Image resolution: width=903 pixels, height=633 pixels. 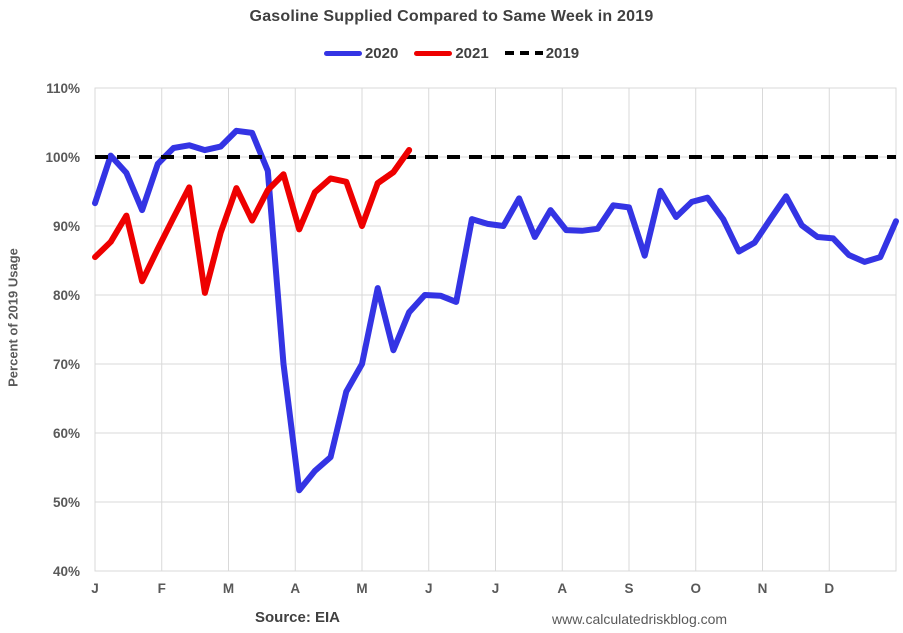 I want to click on y-tick-label: 110%, so click(x=63, y=88).